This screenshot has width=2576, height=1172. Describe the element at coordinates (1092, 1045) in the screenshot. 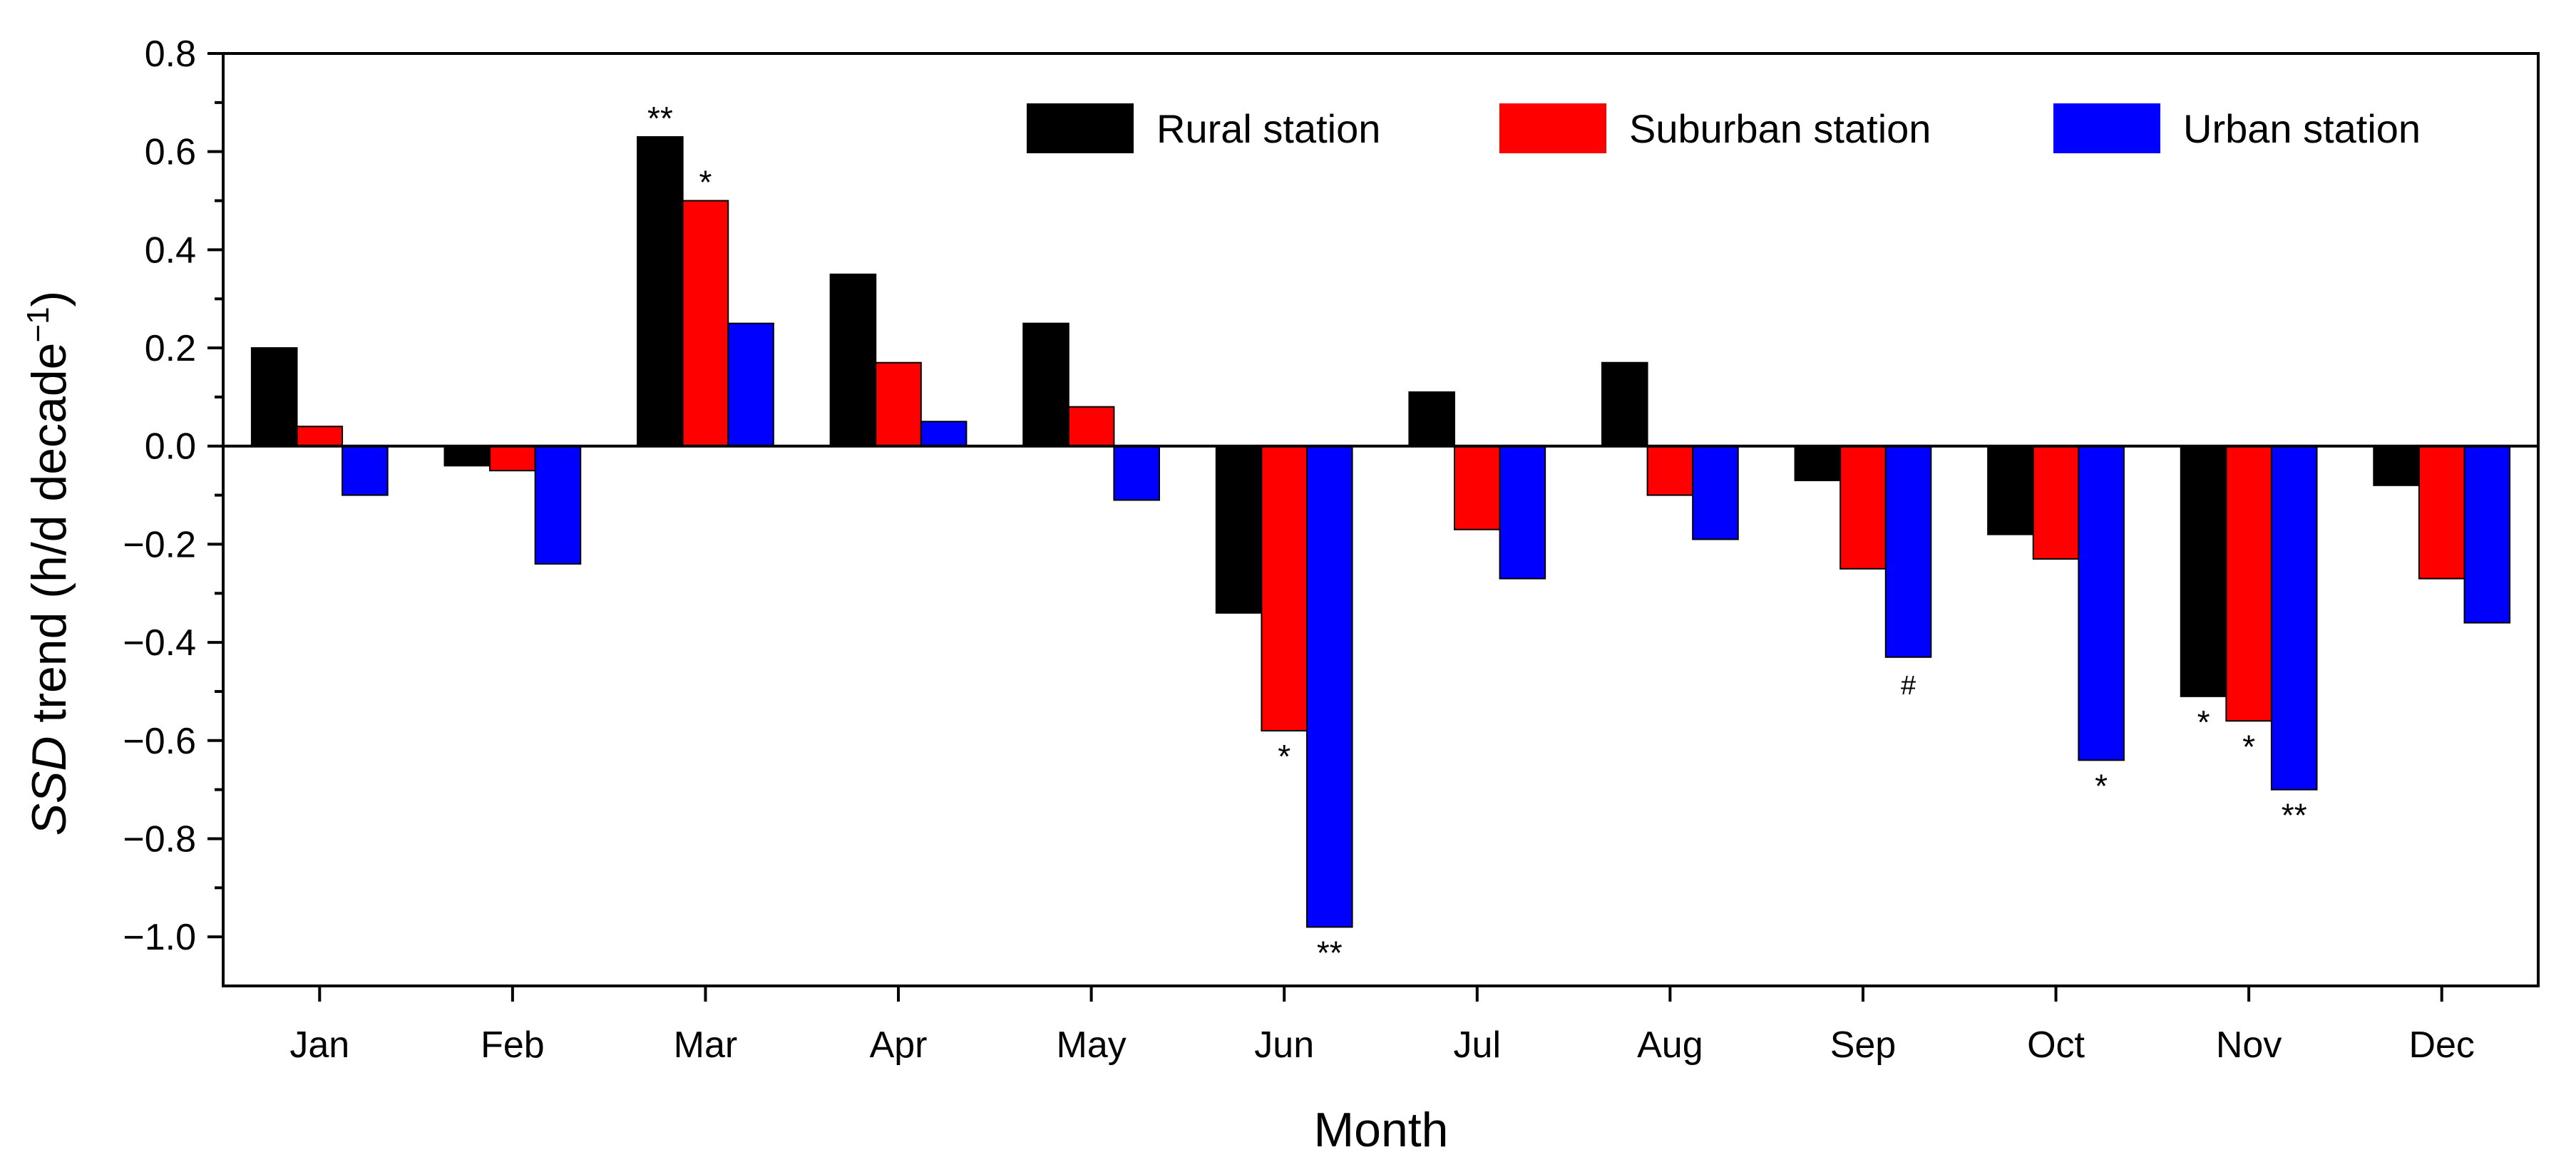

I see `x-tick-label: May` at that location.